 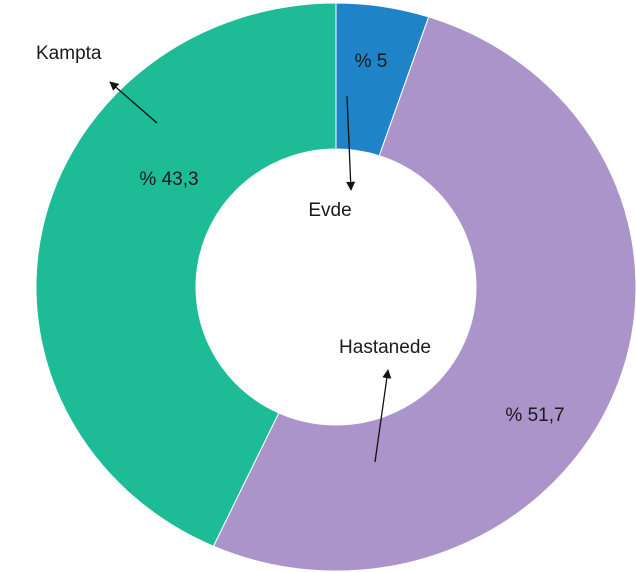 What do you see at coordinates (385, 347) in the screenshot?
I see `category-label: Hastanede` at bounding box center [385, 347].